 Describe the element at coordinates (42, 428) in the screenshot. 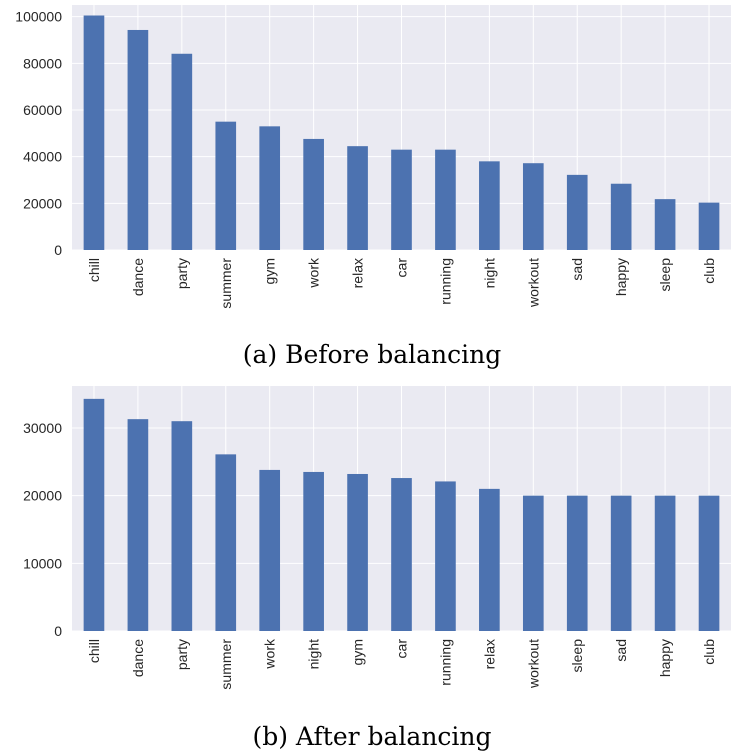

I see `y-tick-label: 30000` at that location.